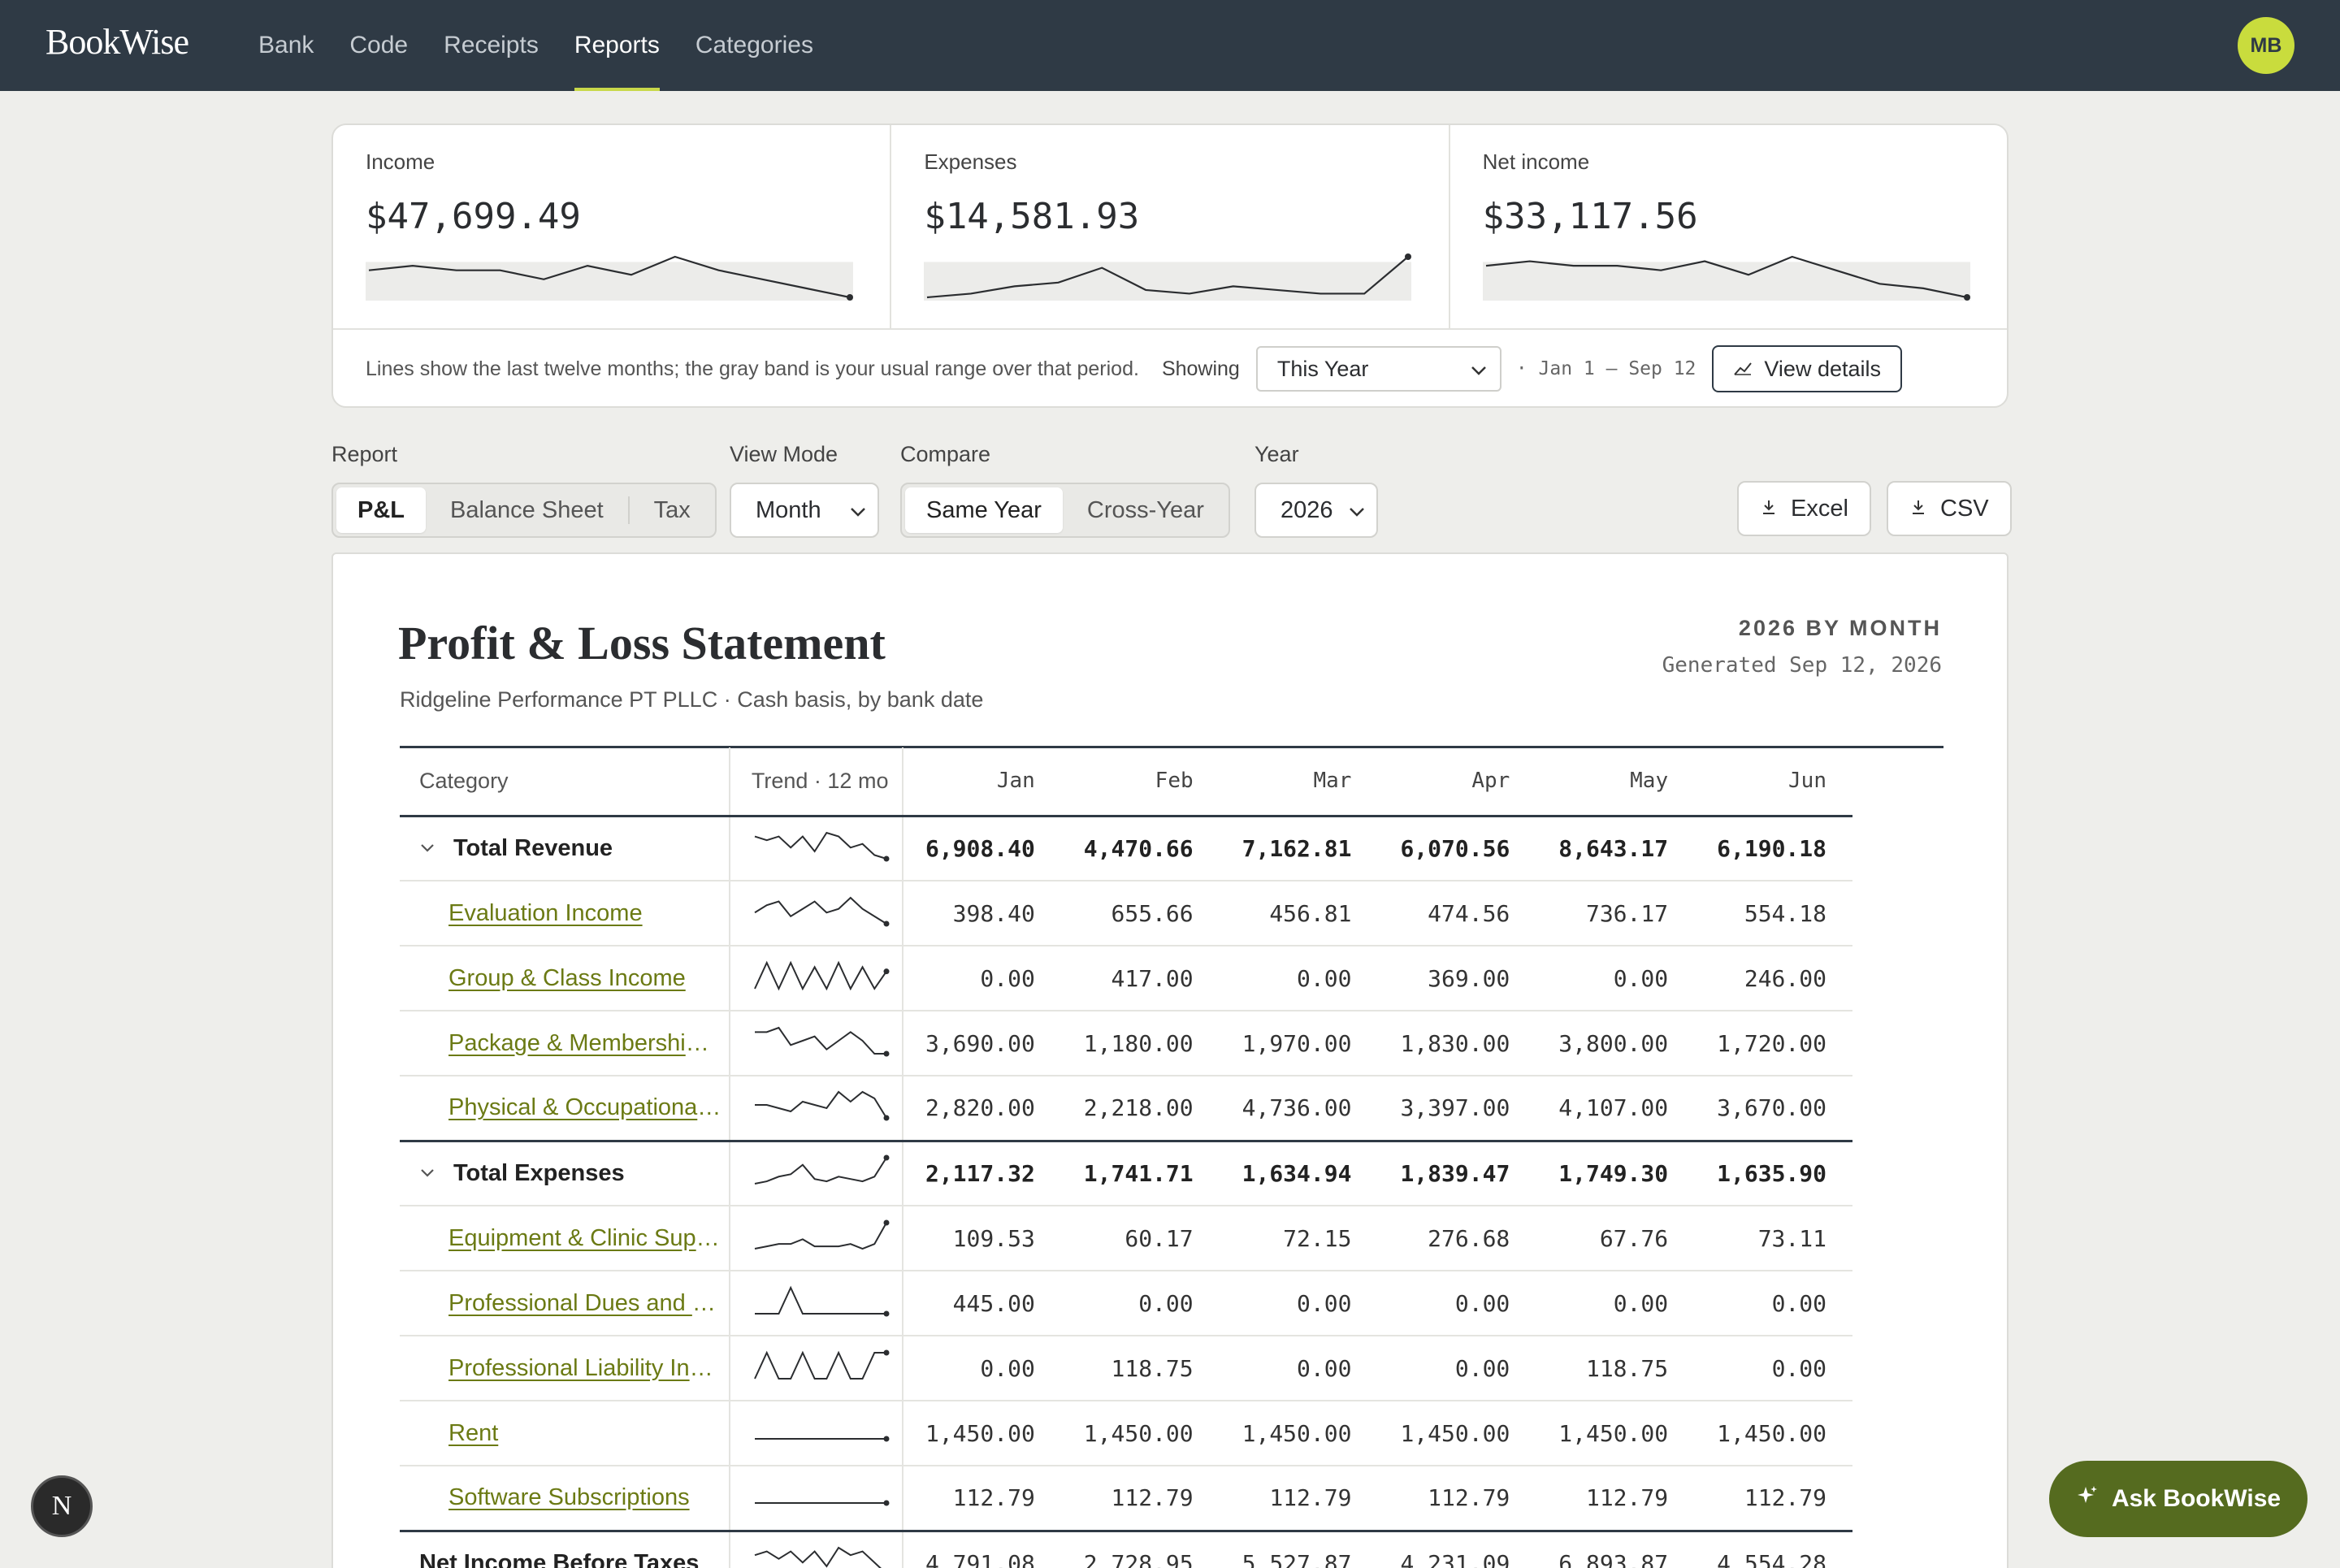 The image size is (2340, 1568). What do you see at coordinates (379, 45) in the screenshot?
I see `nav-link-code: Code` at bounding box center [379, 45].